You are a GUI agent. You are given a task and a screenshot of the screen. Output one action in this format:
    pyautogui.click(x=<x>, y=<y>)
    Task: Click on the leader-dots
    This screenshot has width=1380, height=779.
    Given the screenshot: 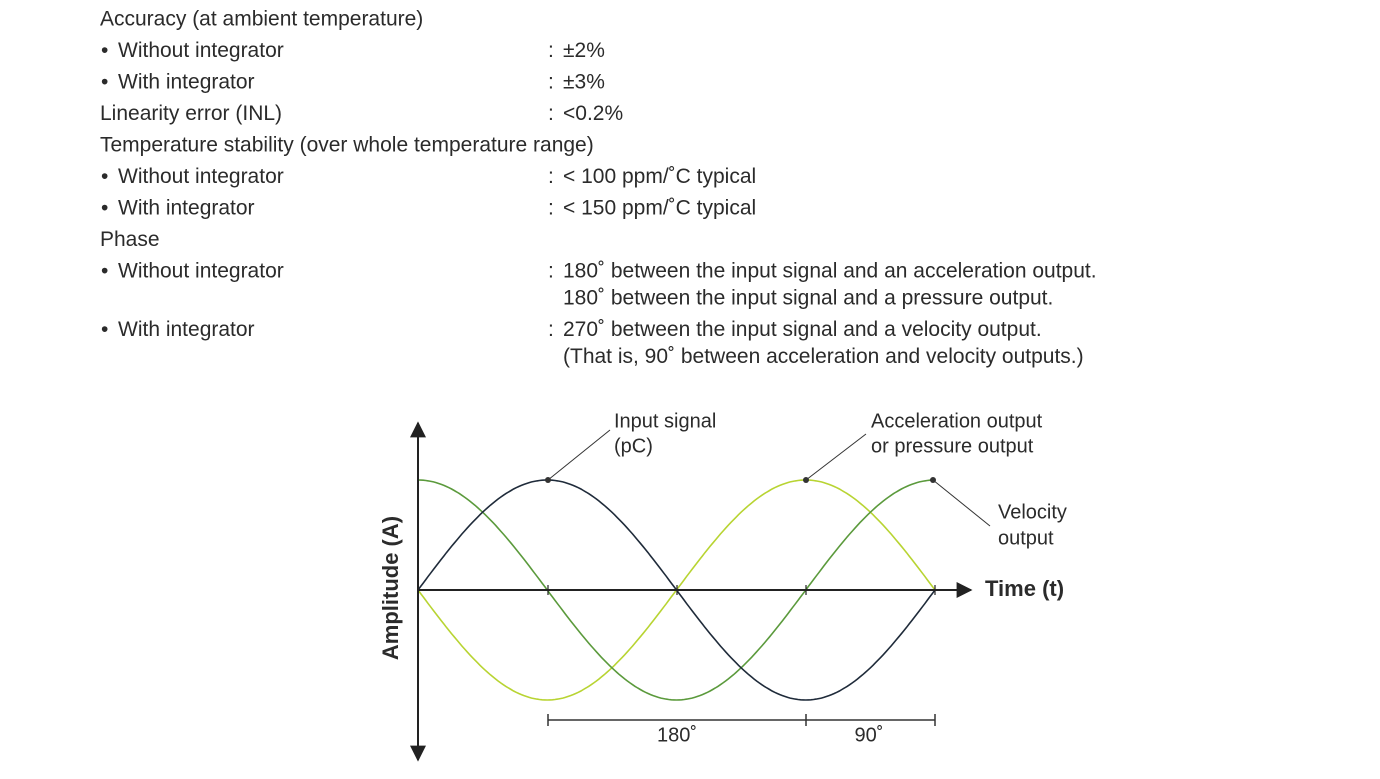 What is the action you would take?
    pyautogui.click(x=740, y=480)
    